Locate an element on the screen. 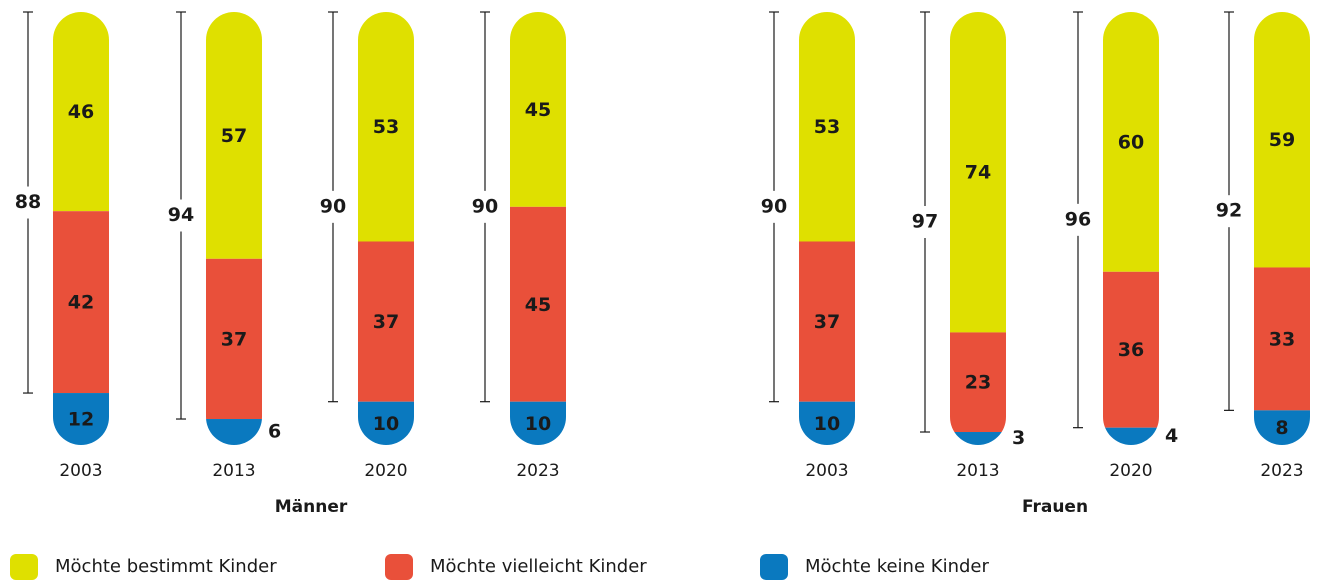  total-label: 92 is located at coordinates (1229, 211).